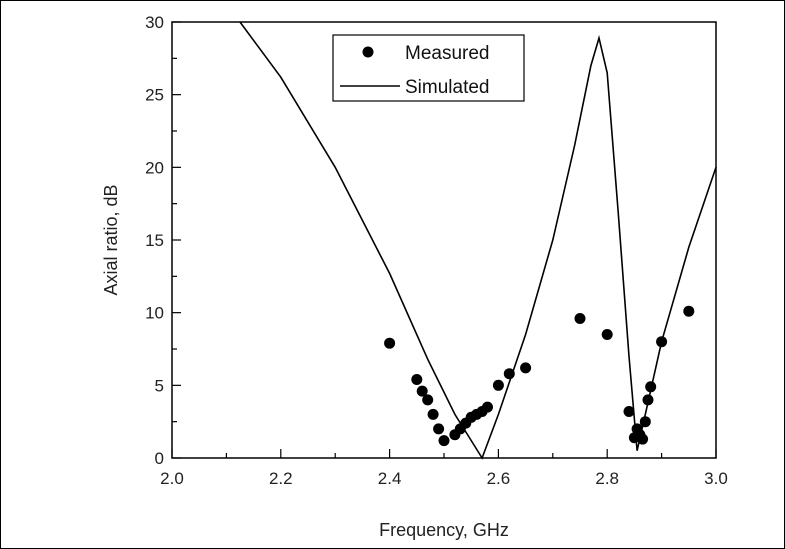 This screenshot has width=785, height=549. Describe the element at coordinates (154, 95) in the screenshot. I see `y-tick-label: 25` at that location.